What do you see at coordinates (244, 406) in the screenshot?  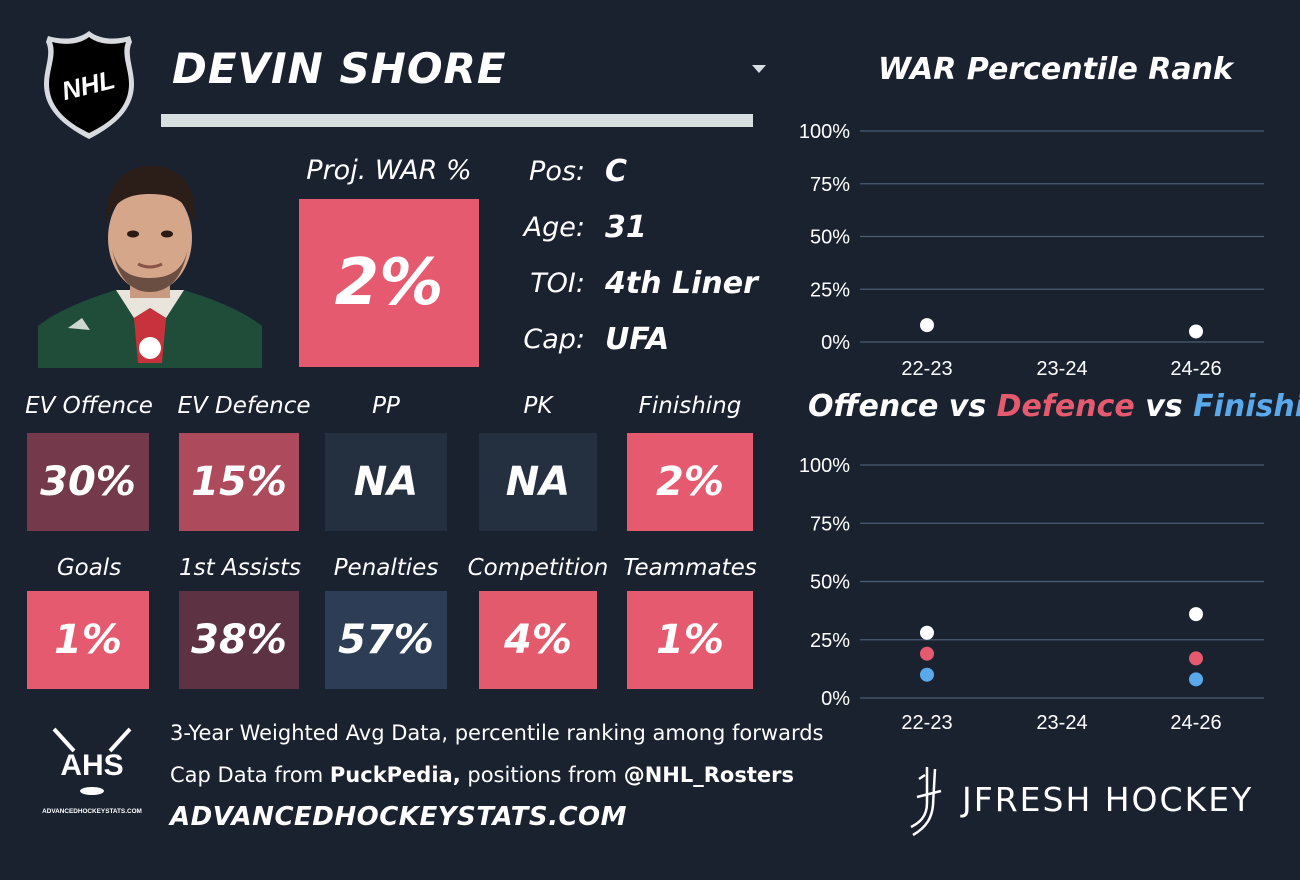 I see `ev-defence-label: EV Defence` at bounding box center [244, 406].